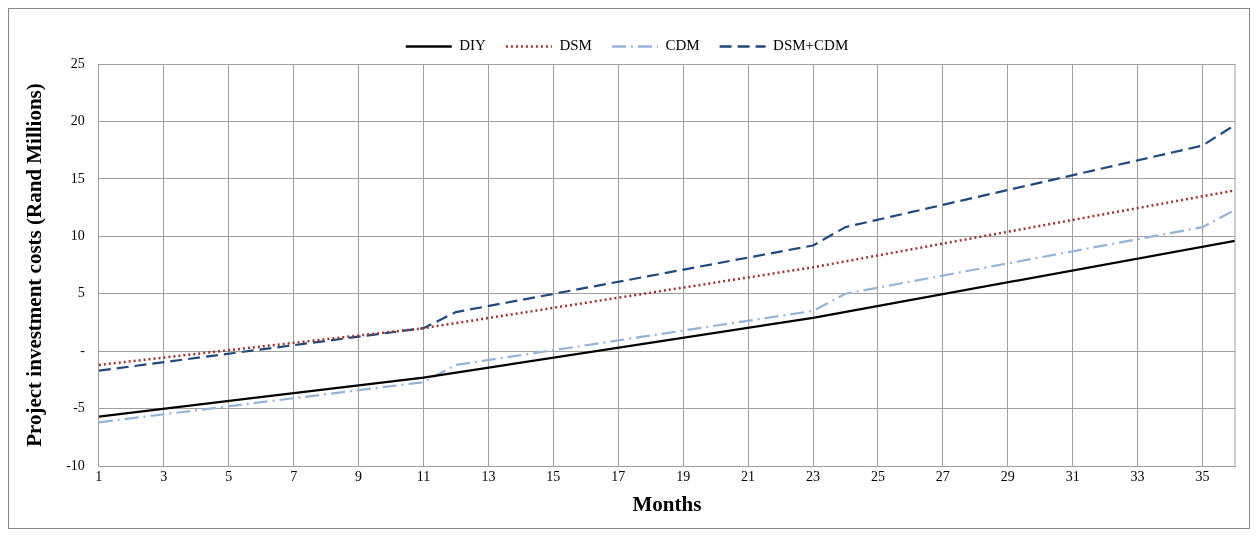  I want to click on y-tick-label: 20, so click(77, 121).